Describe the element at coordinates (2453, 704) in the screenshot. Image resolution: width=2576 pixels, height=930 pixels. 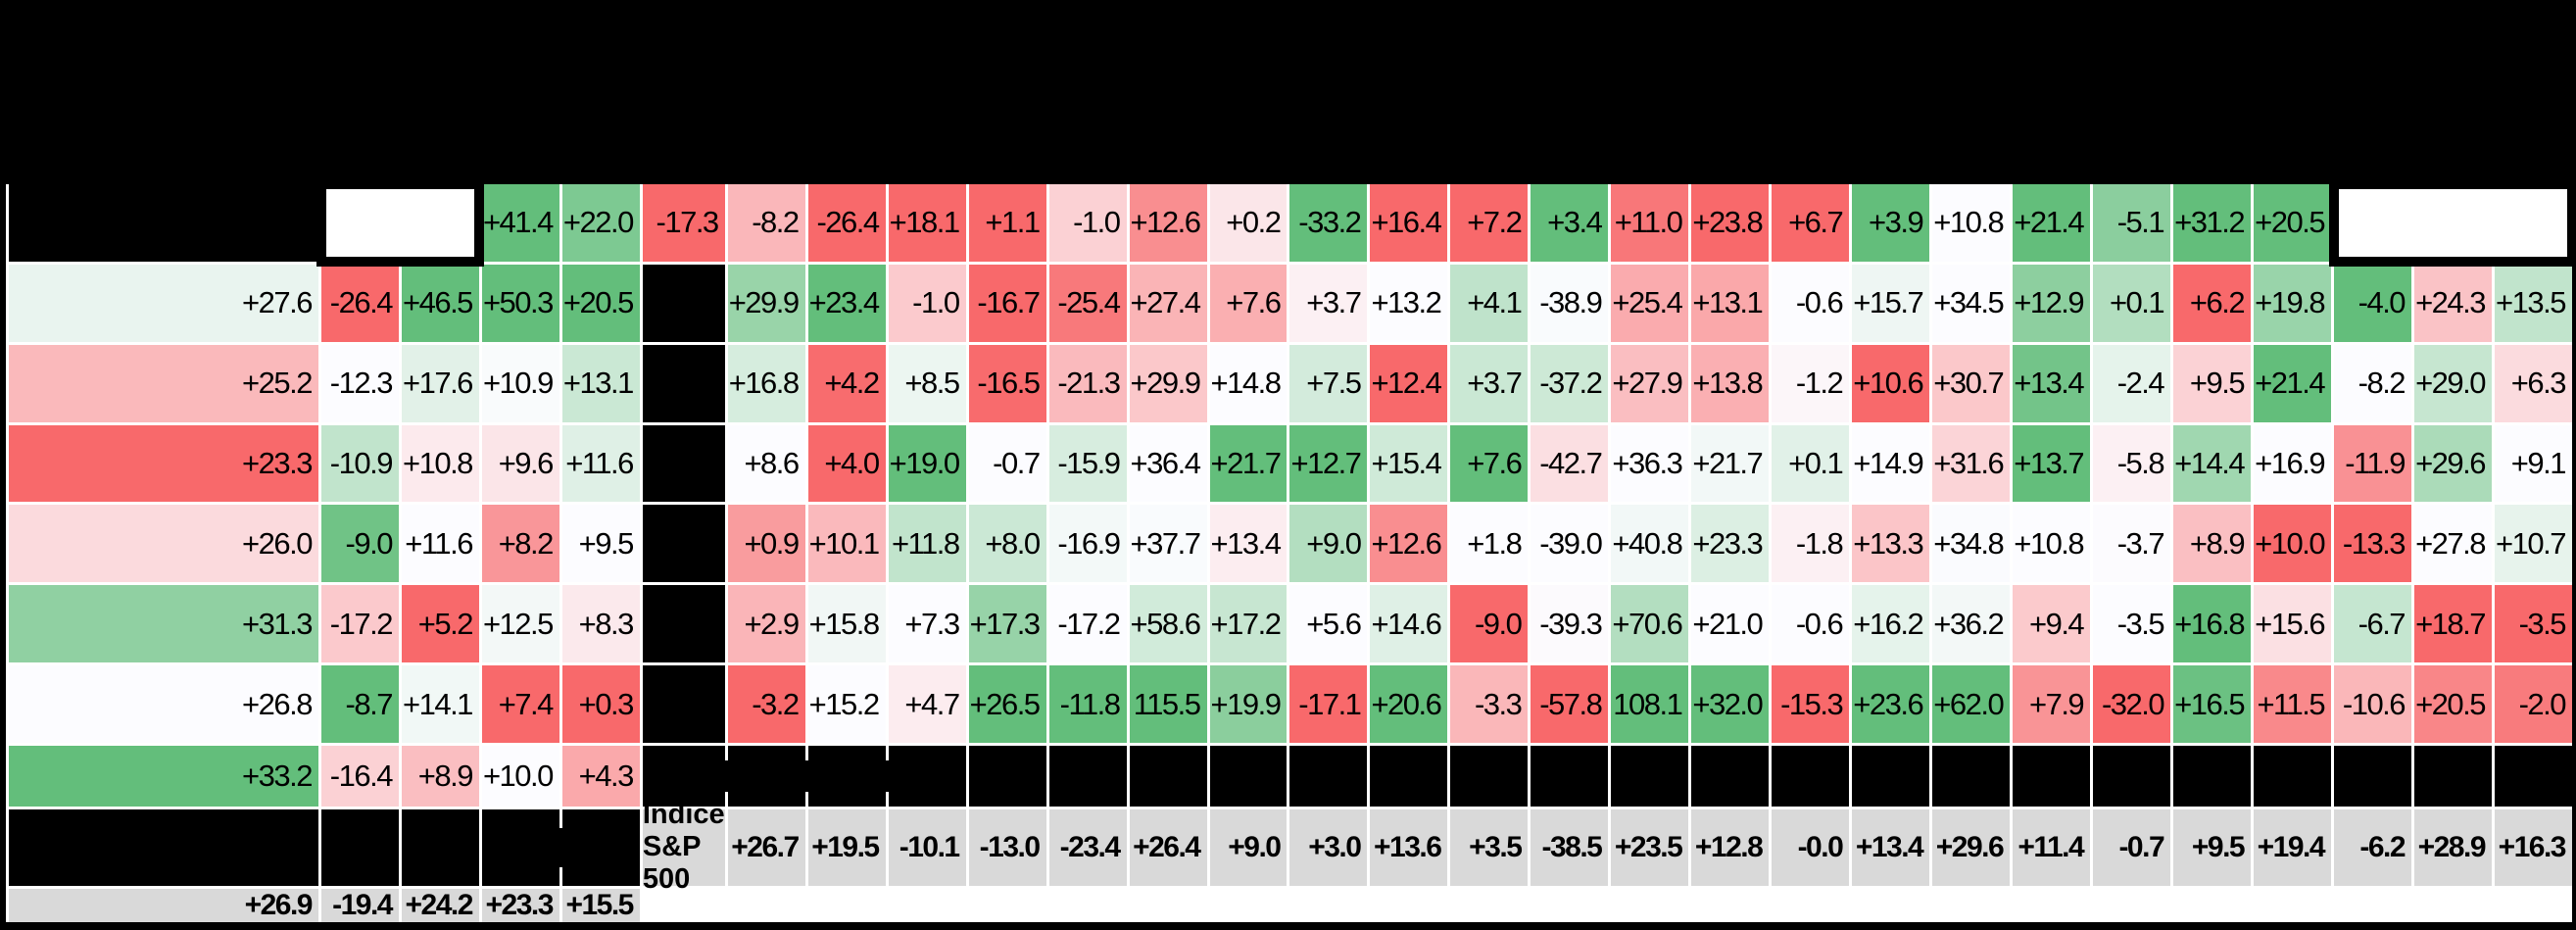
I see `heatmap-cell: +20.5` at that location.